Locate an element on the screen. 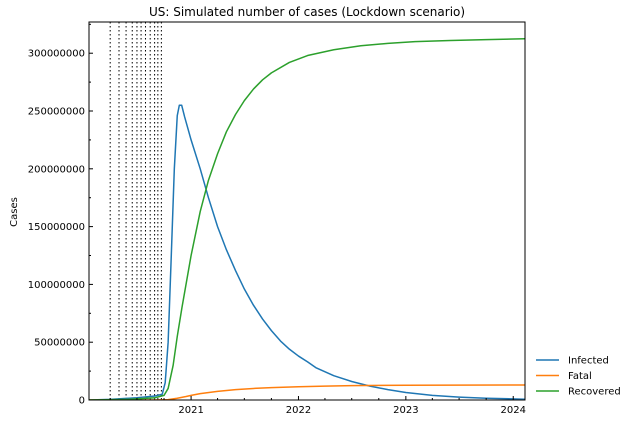 This screenshot has width=638, height=429. legend-item-infected: Infected is located at coordinates (572, 361).